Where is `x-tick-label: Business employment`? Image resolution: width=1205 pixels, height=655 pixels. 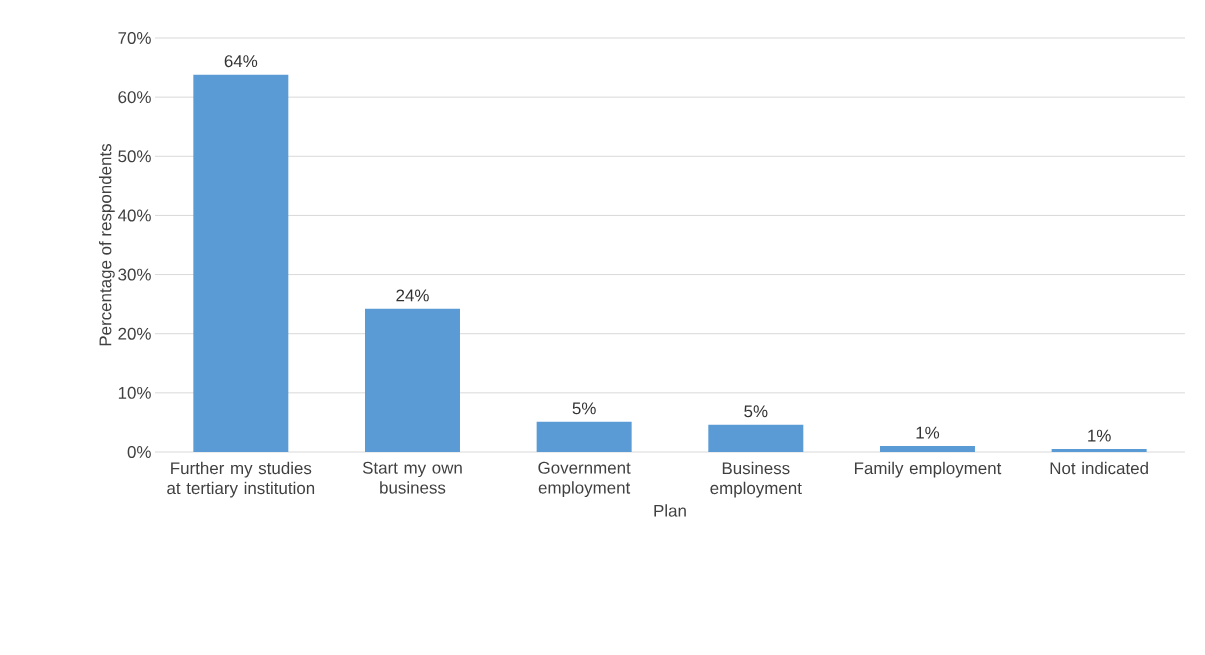
x-tick-label: Business employment is located at coordinates (756, 479).